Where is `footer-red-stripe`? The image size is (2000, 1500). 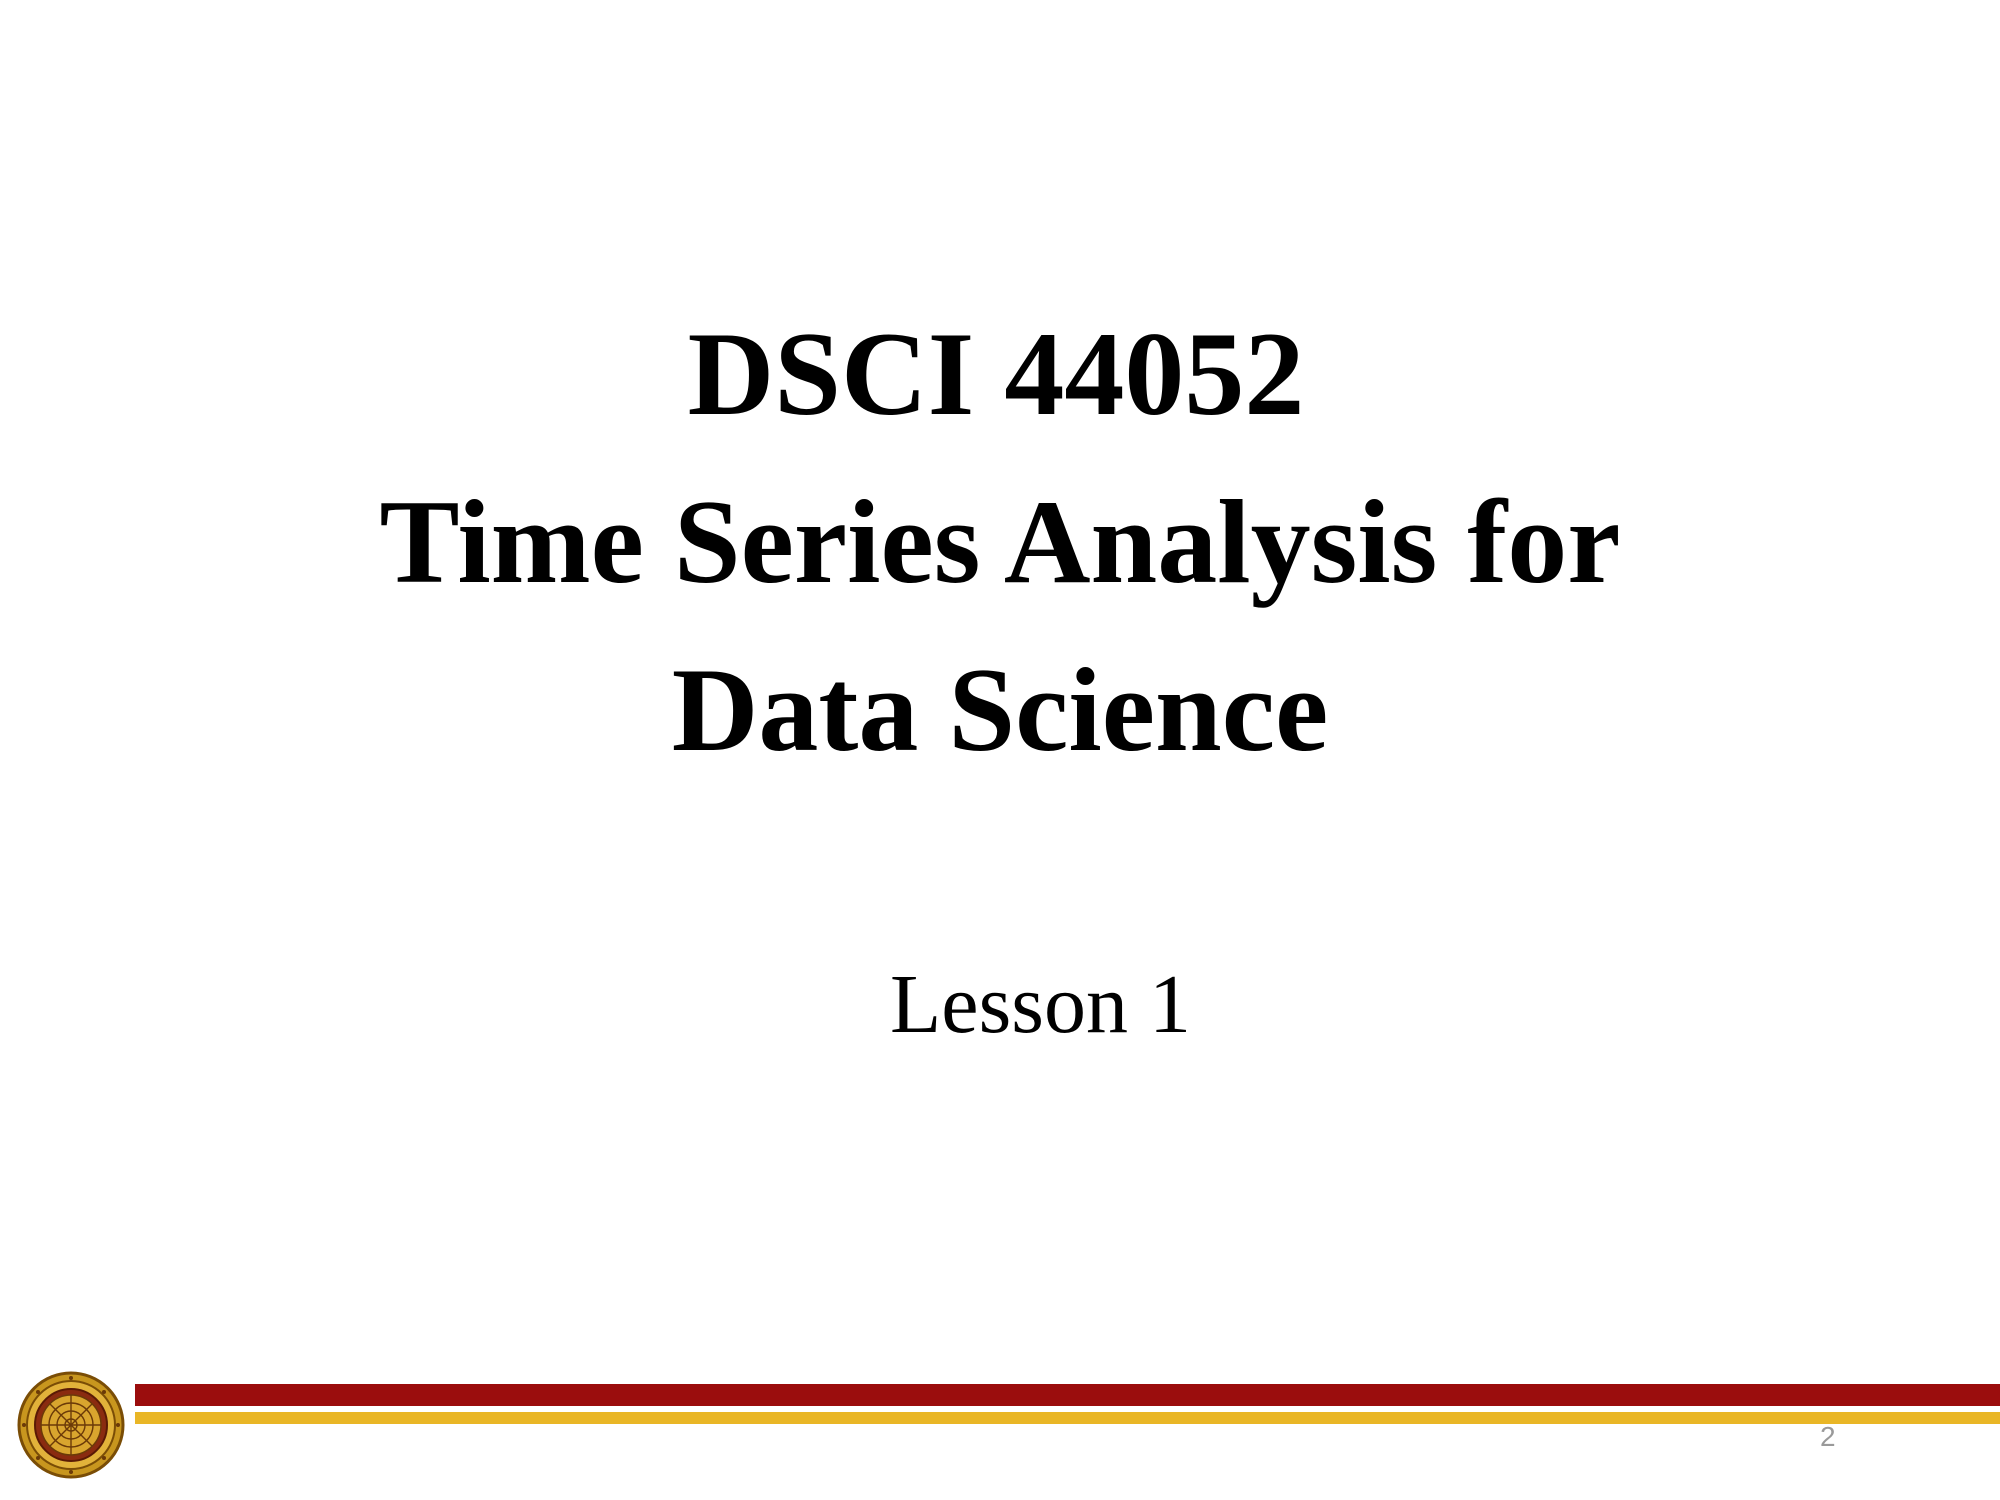
footer-red-stripe is located at coordinates (1067, 1395).